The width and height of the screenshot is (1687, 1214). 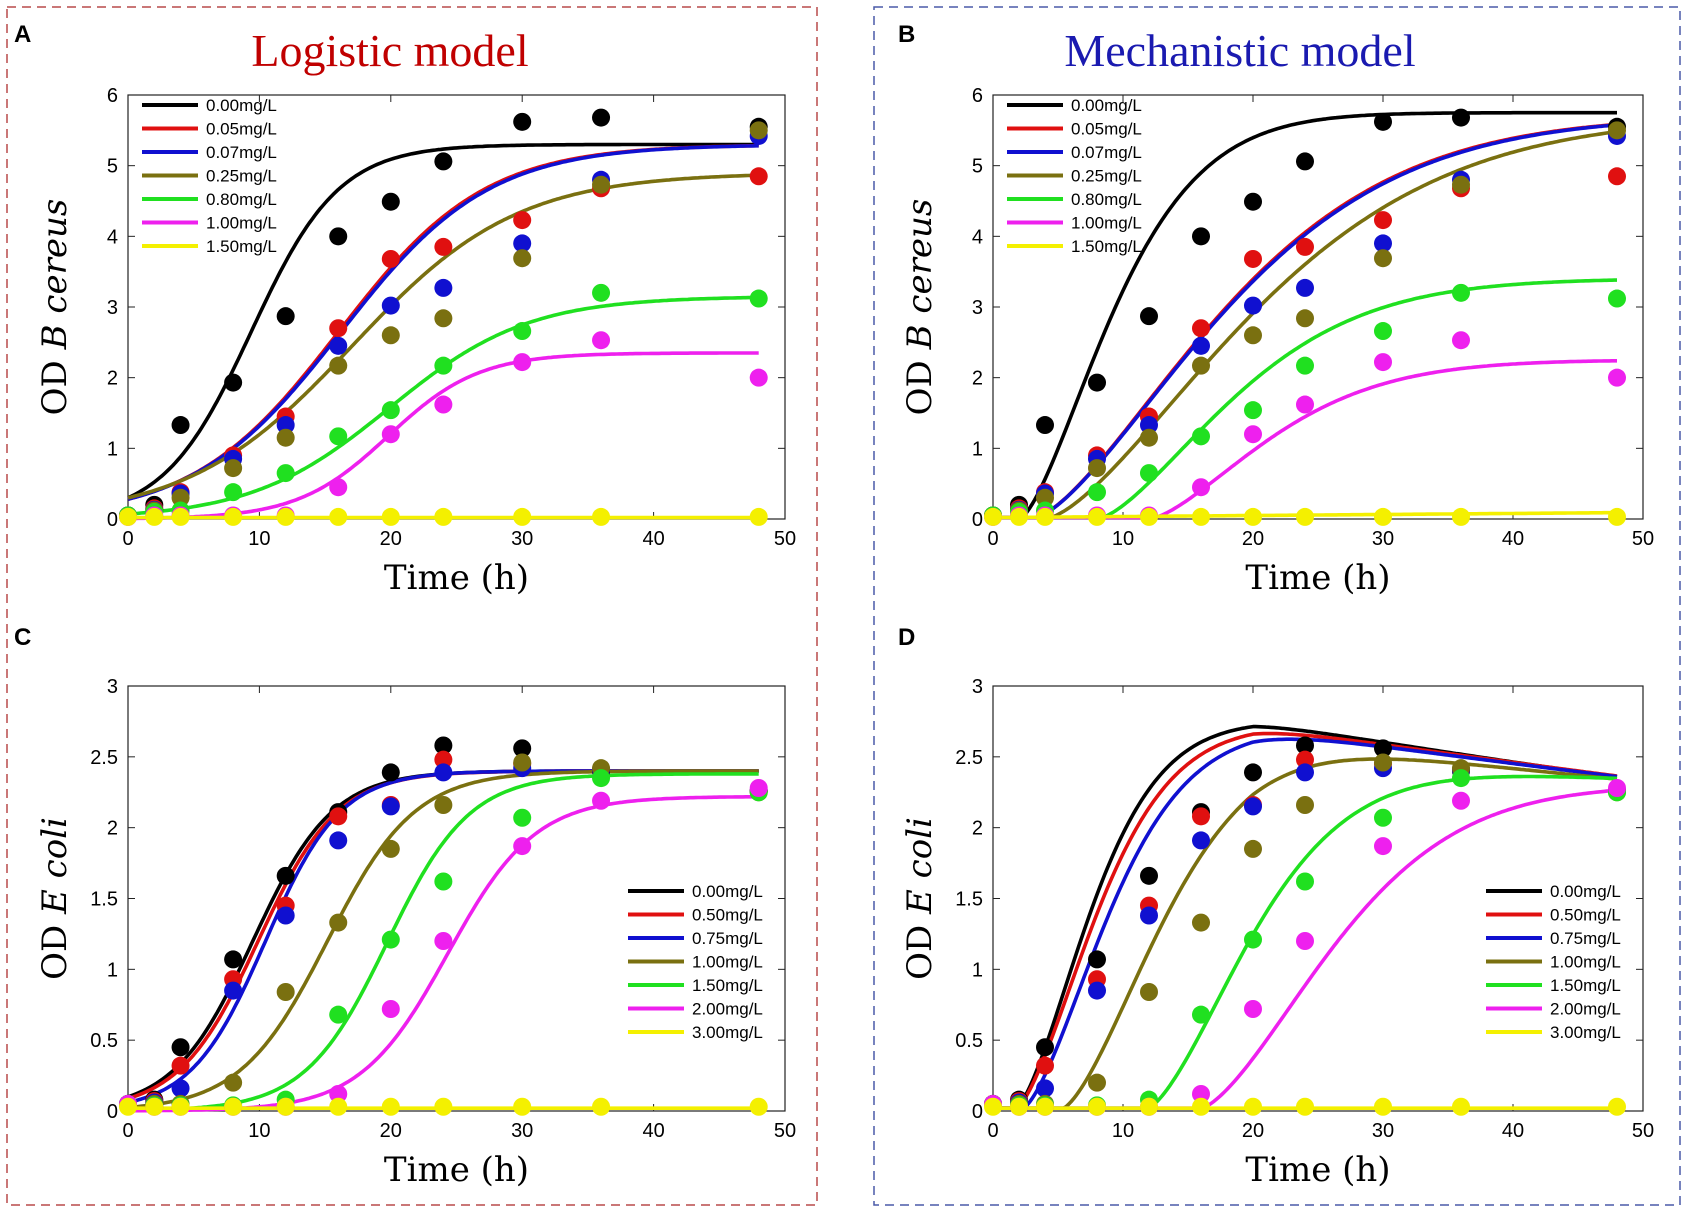 I want to click on legend-entry-label: 1.00mg/L, so click(x=241, y=223).